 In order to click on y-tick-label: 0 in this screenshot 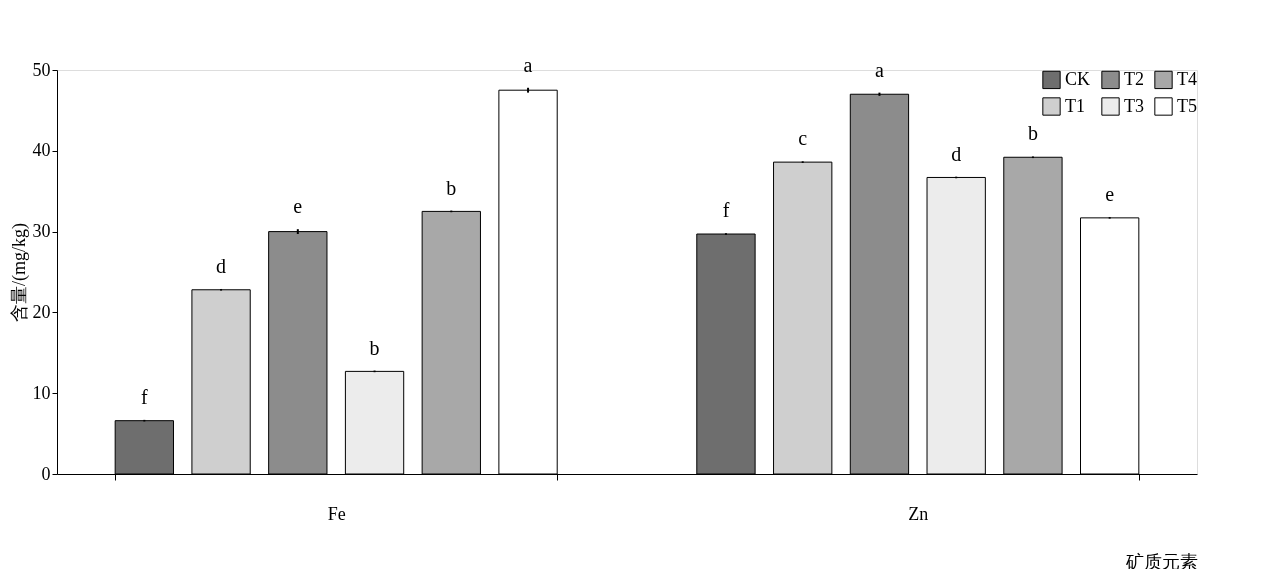, I will do `click(46, 473)`.